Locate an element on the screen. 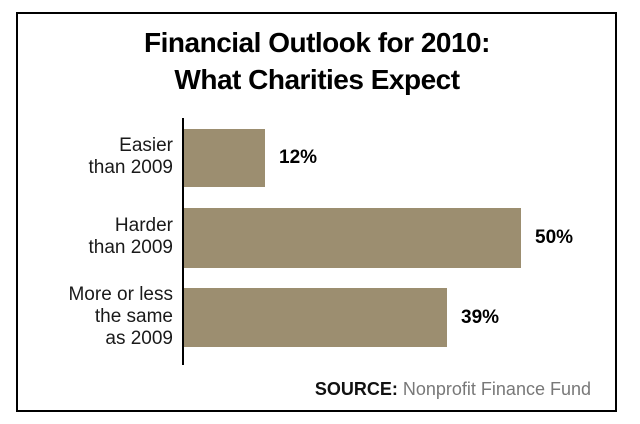 This screenshot has width=640, height=424. source-note: SOURCE: Nonprofit Finance Fund is located at coordinates (453, 389).